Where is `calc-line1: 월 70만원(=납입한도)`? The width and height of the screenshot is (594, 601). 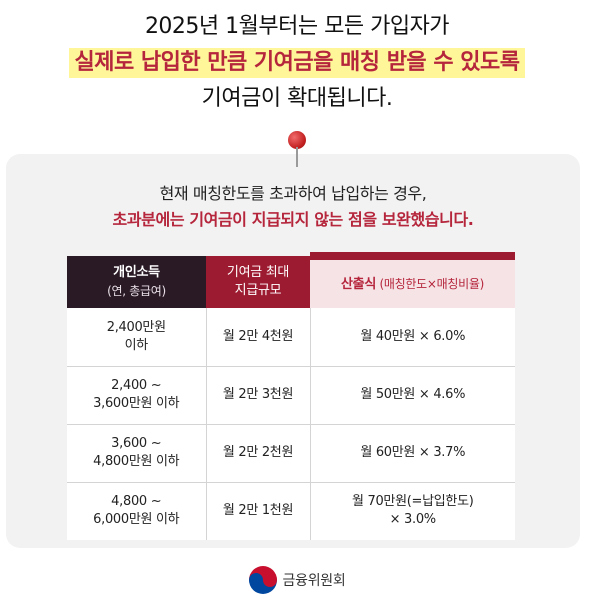
calc-line1: 월 70만원(=납입한도) is located at coordinates (412, 502).